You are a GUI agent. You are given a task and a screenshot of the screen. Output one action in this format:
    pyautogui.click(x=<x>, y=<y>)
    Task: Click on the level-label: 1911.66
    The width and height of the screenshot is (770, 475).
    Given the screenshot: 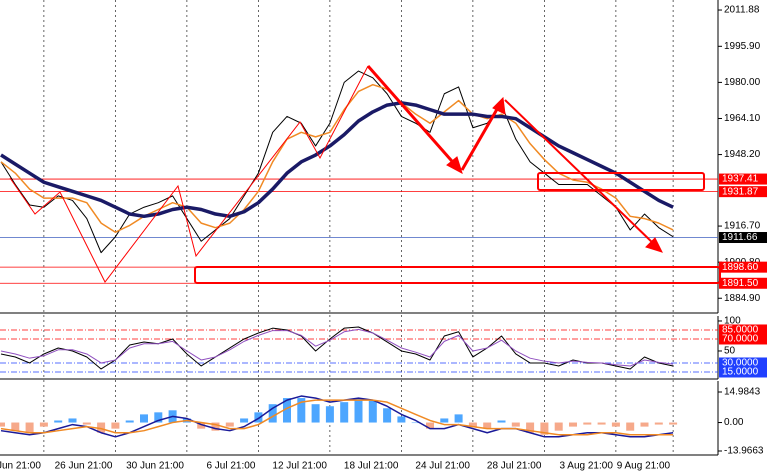 What is the action you would take?
    pyautogui.click(x=740, y=237)
    